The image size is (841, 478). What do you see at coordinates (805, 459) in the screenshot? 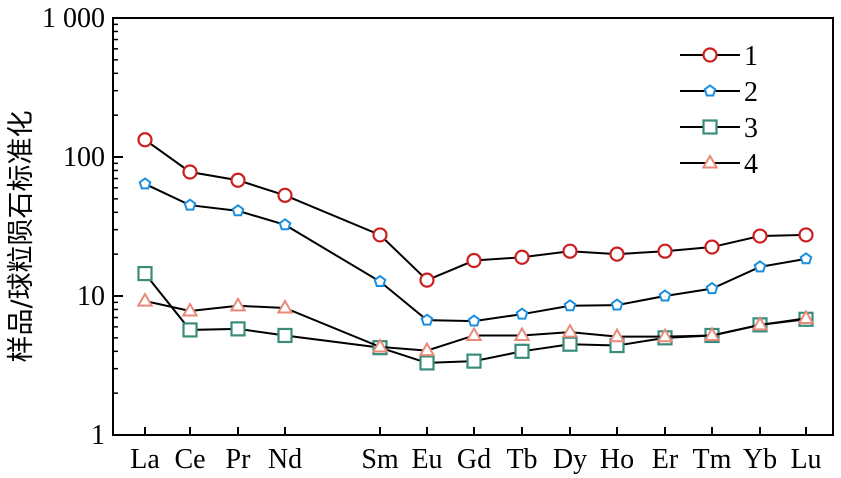
I see `x-tick-label: Lu` at bounding box center [805, 459].